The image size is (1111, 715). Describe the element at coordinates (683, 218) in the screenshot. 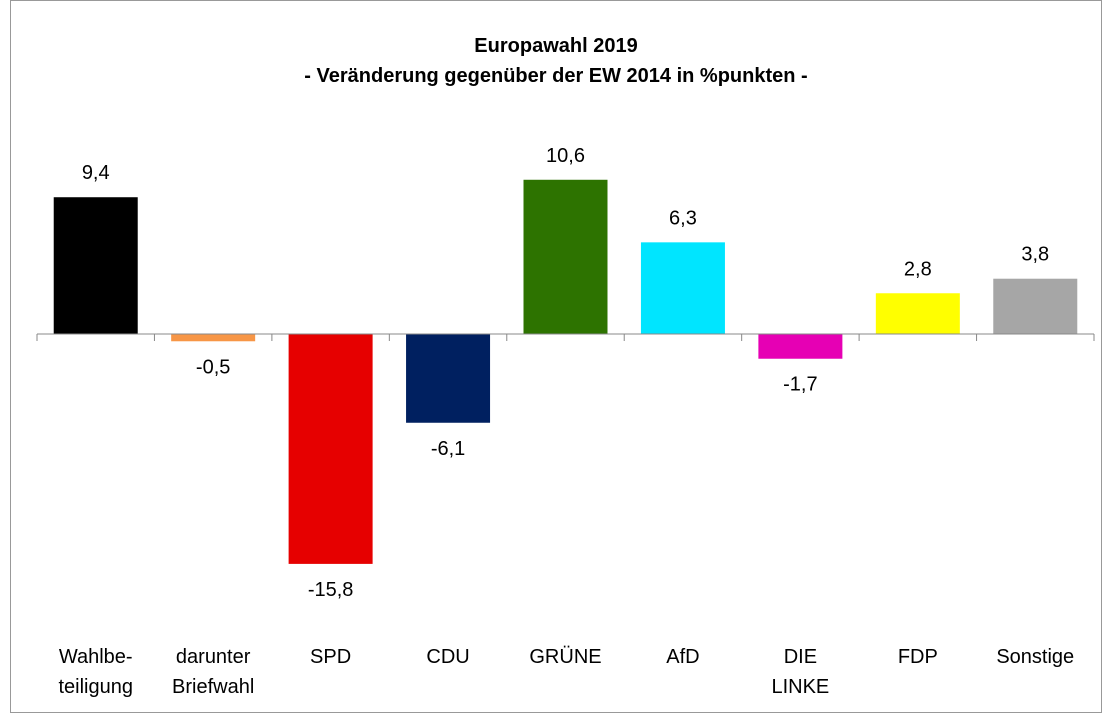

I see `value-label: 6,3` at that location.